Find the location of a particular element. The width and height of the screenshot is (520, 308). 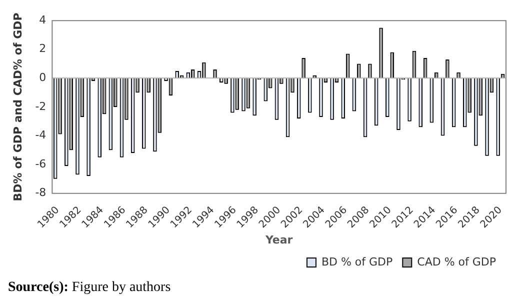

y-tick-label: 0 is located at coordinates (42, 77).